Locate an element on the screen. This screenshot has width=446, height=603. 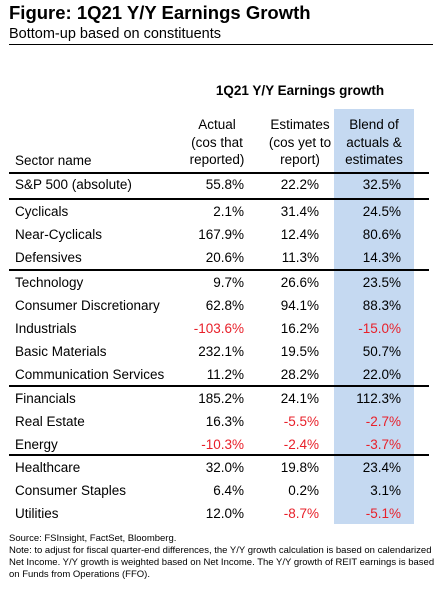
sector-name-cell: Real Estate is located at coordinates (50, 421).